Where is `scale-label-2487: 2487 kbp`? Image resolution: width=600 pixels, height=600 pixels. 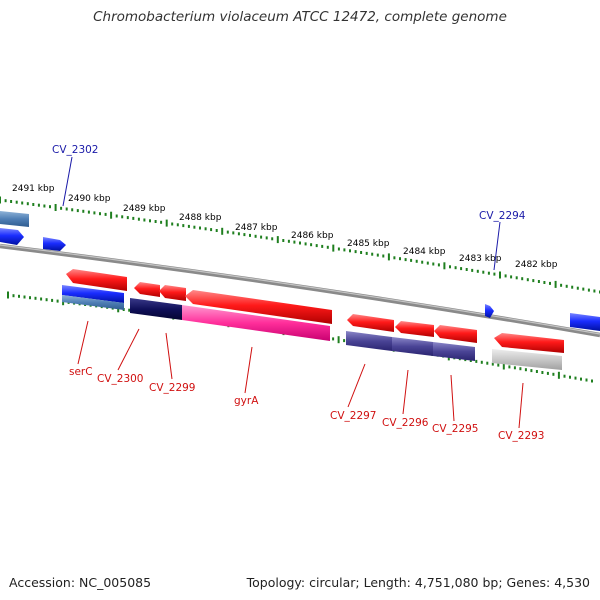
scale-label-2487: 2487 kbp is located at coordinates (256, 228).